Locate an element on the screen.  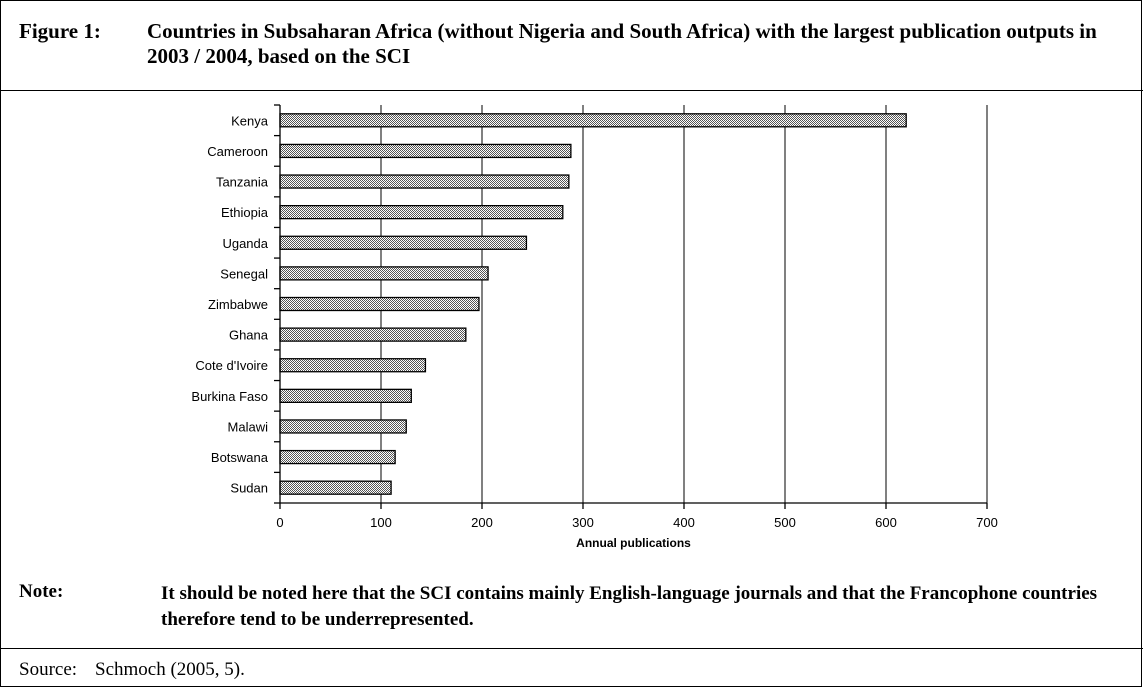
source-label: Source: is located at coordinates (48, 669).